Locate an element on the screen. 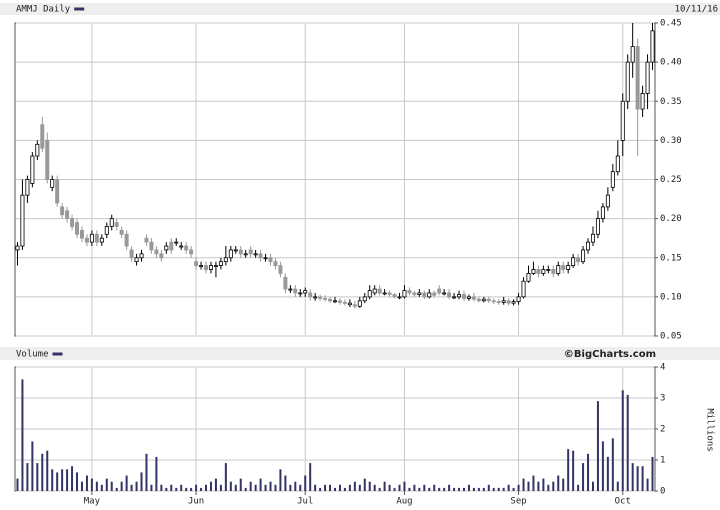  chart-title: AMMJ Daily is located at coordinates (43, 10).